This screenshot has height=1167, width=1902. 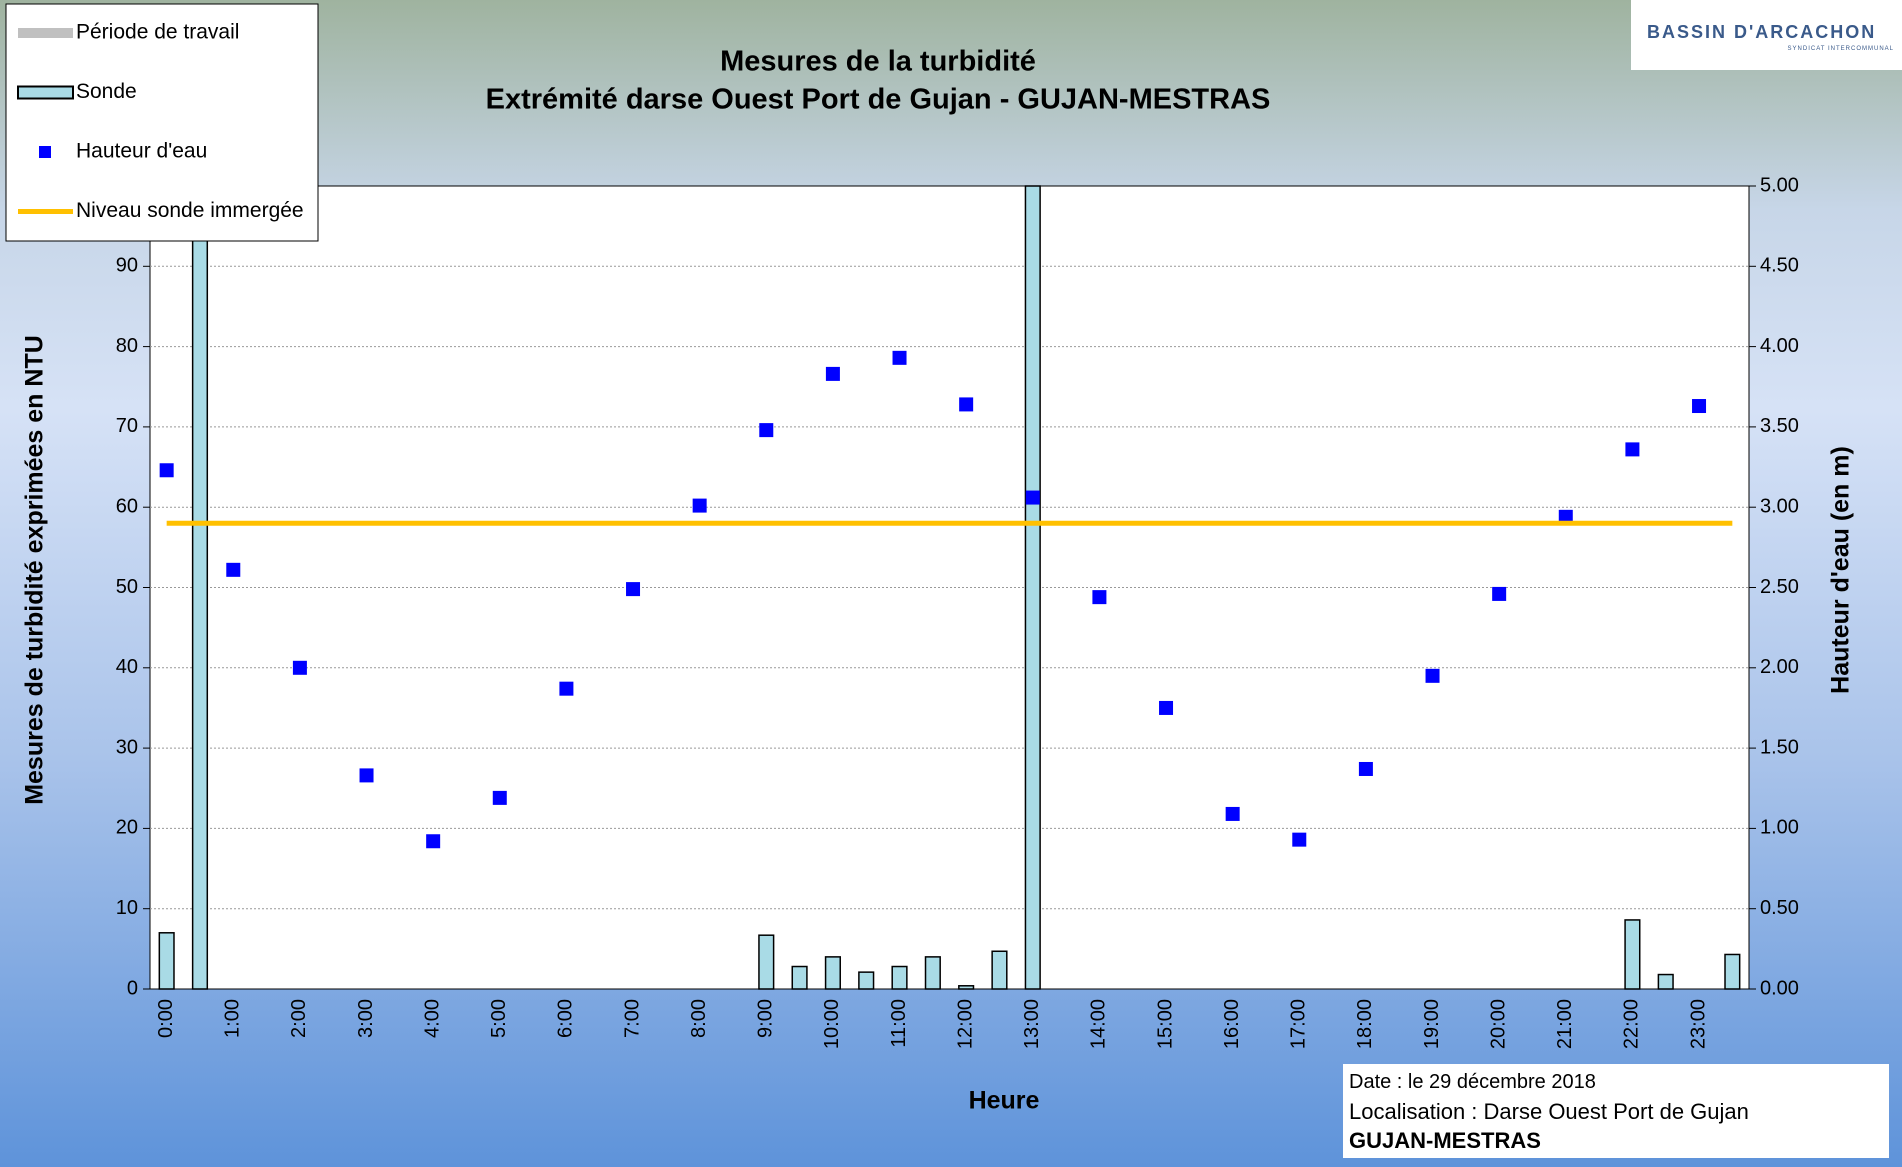 I want to click on y-tick-label: 40, so click(x=127, y=667).